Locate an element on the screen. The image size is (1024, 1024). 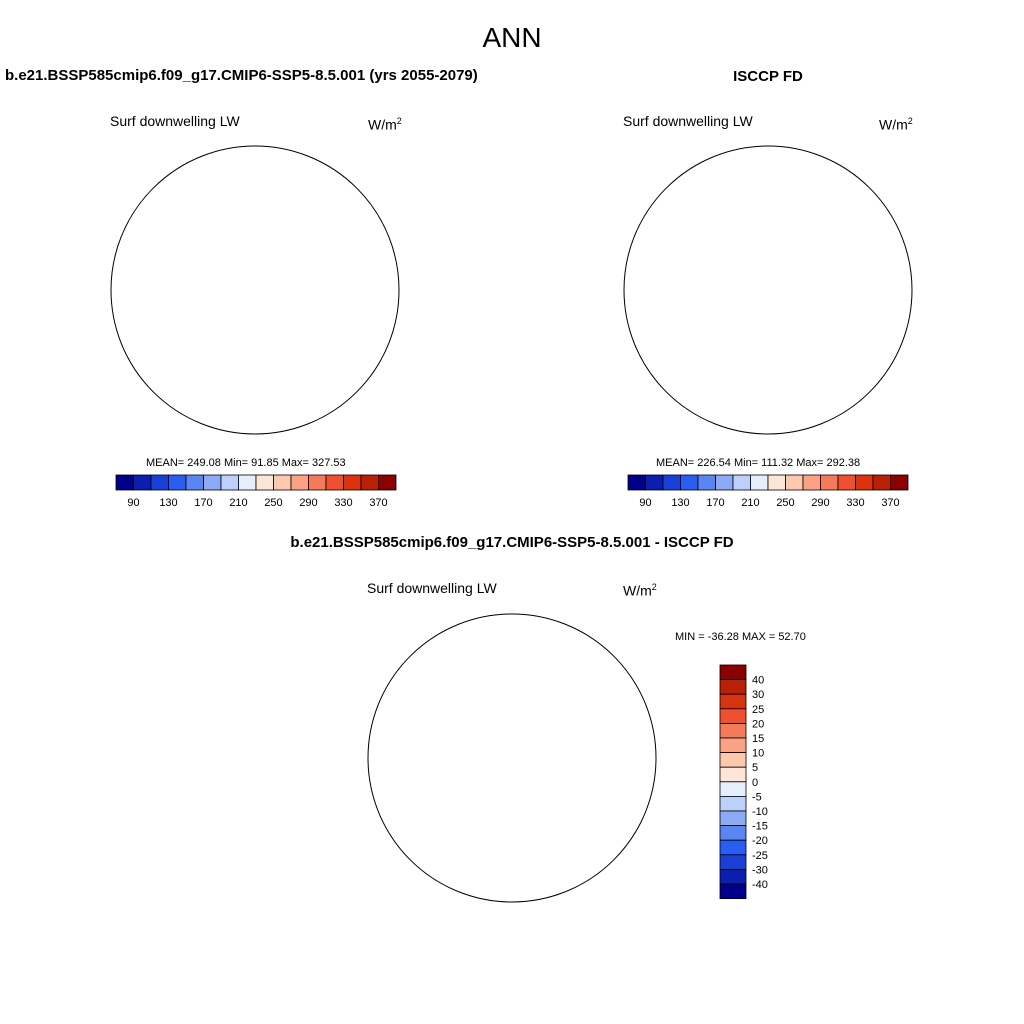
panel-3-colorbar-tick-label: 0 is located at coordinates (755, 783).